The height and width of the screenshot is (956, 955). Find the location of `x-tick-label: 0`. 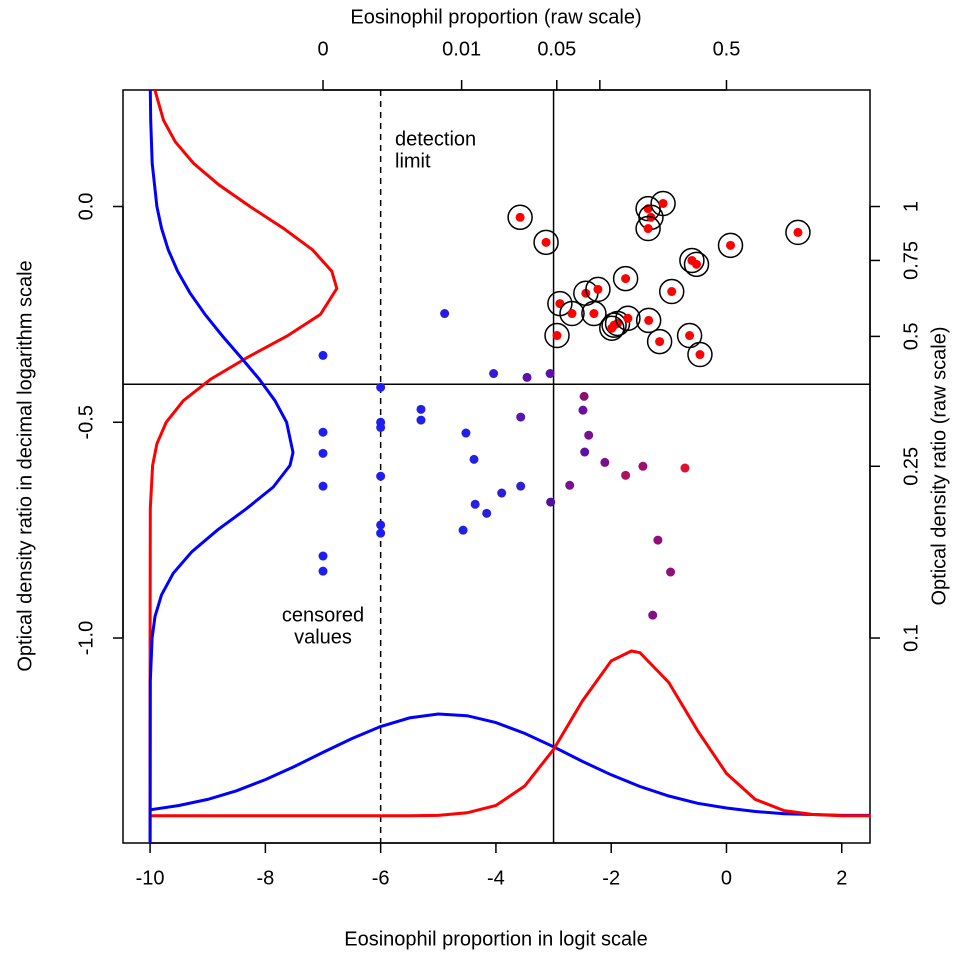

x-tick-label: 0 is located at coordinates (726, 878).